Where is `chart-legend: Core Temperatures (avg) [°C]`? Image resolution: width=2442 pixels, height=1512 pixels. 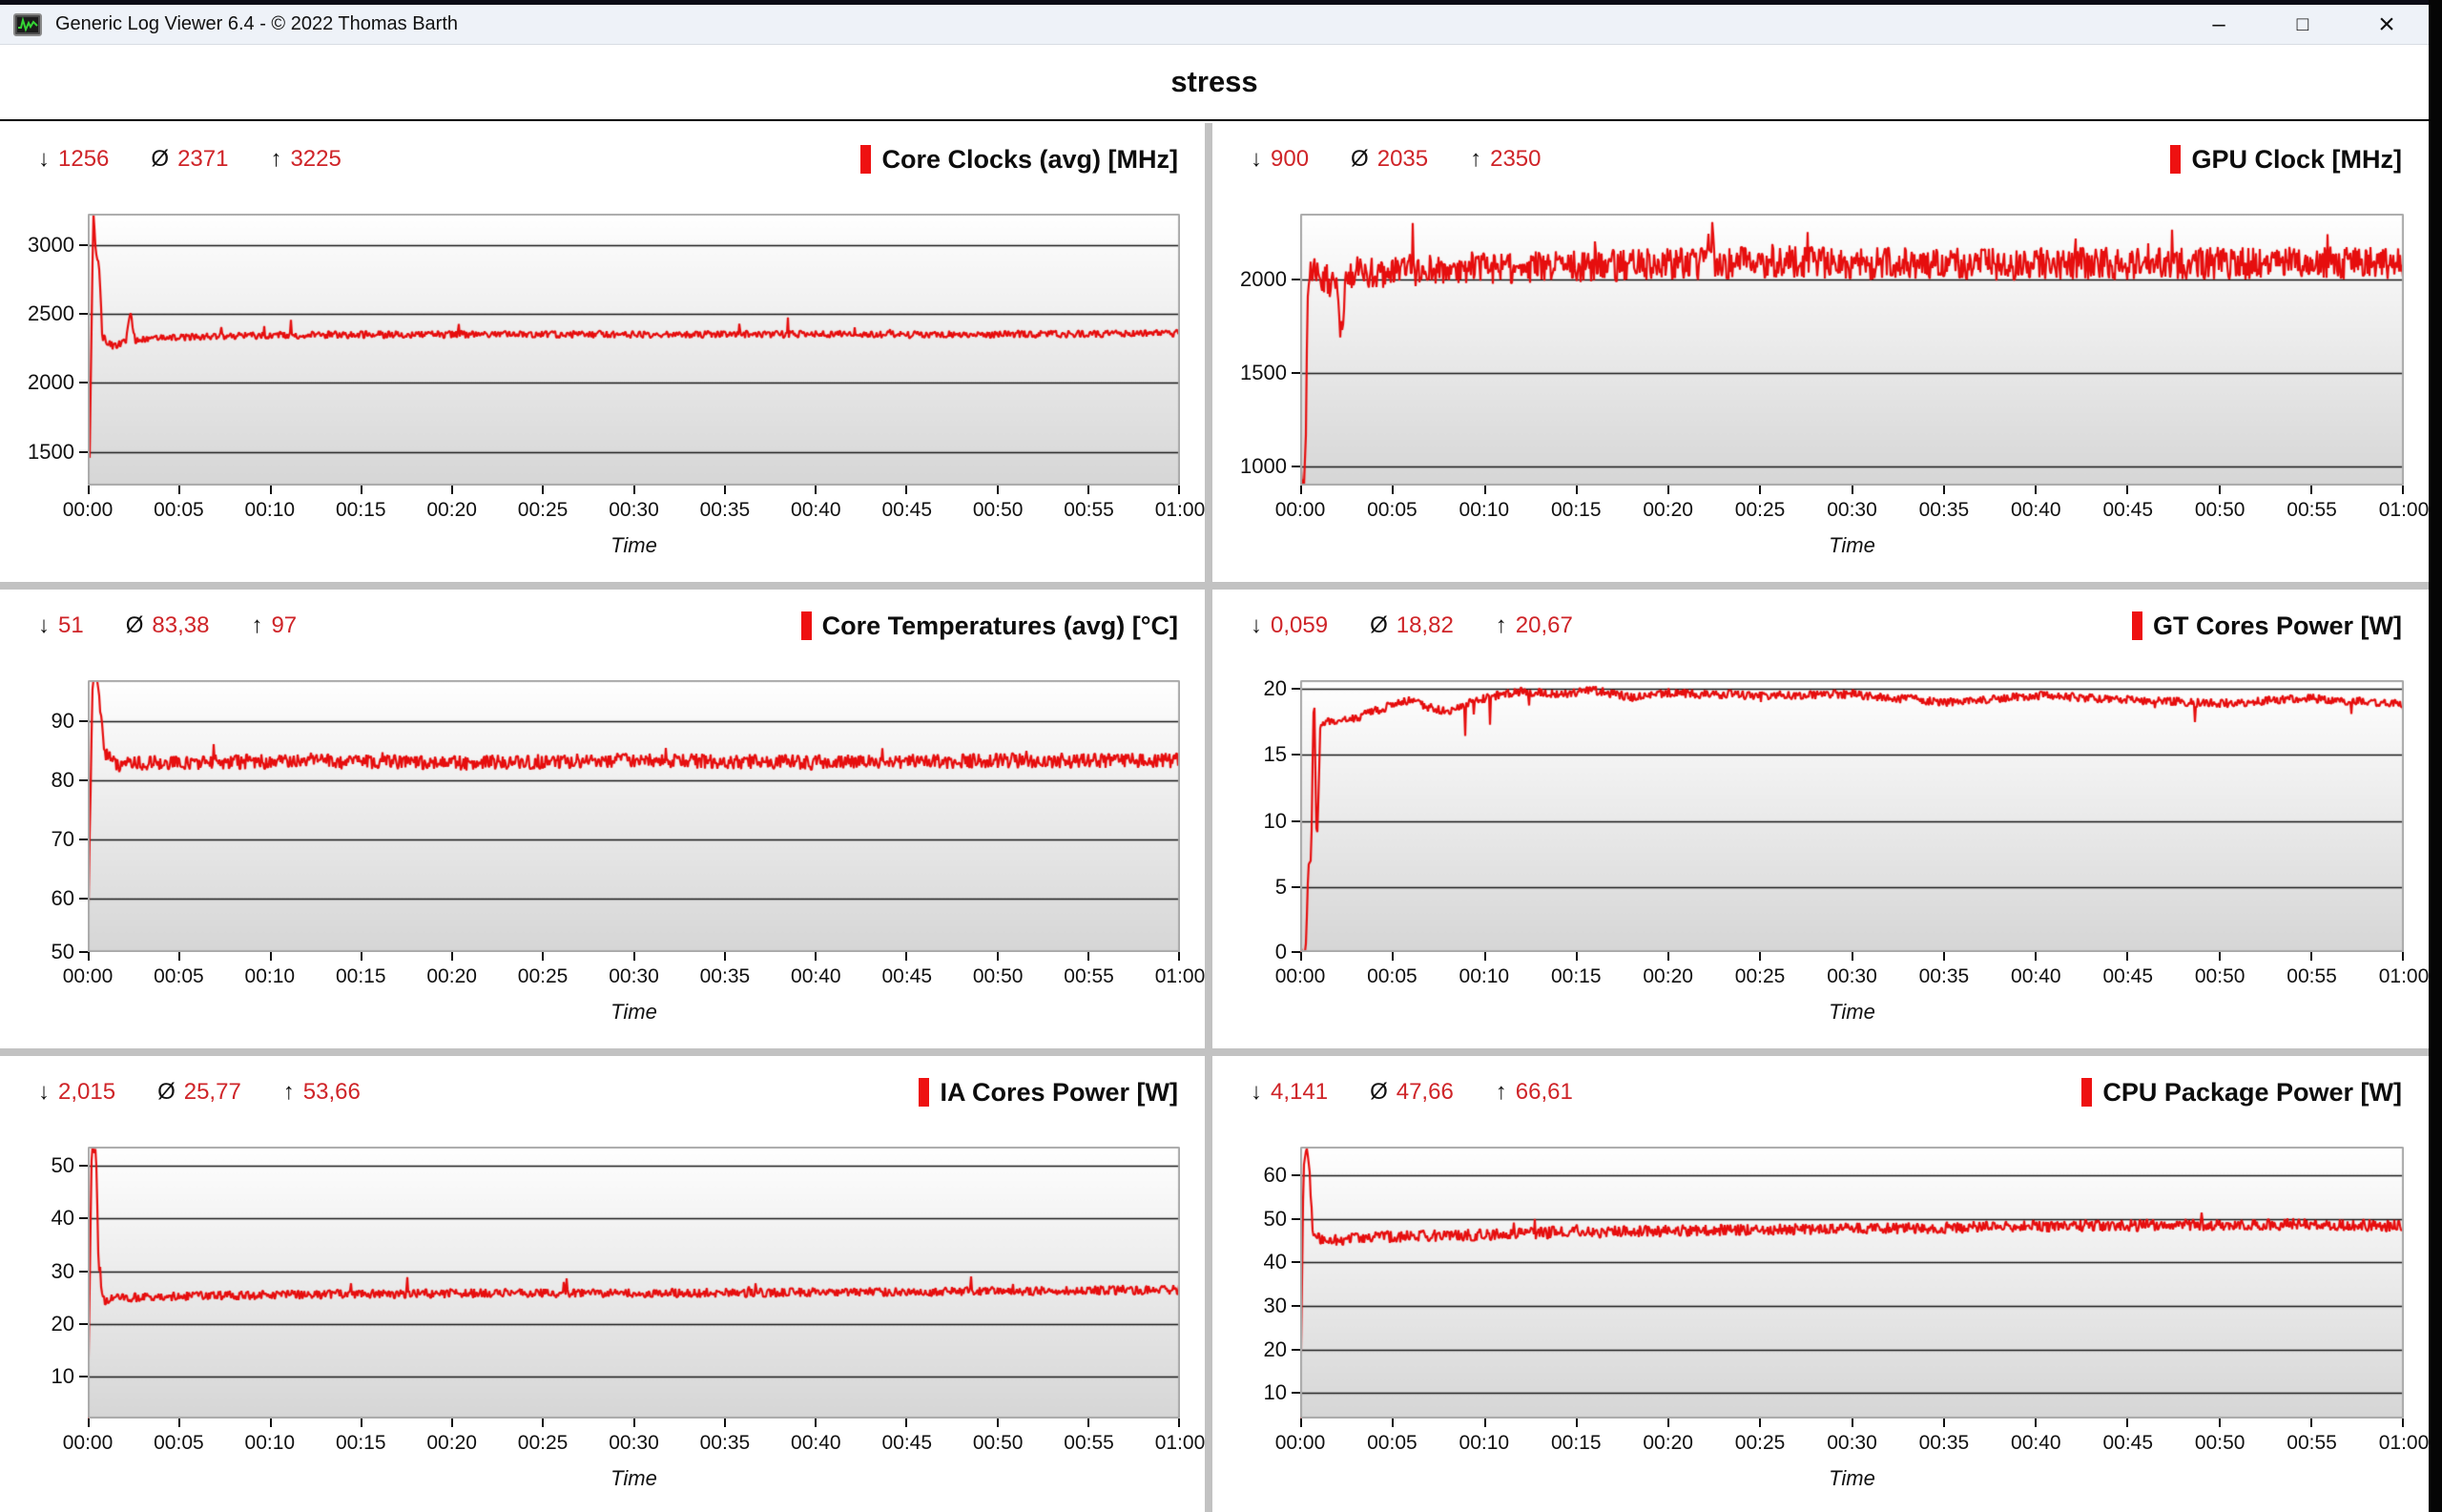
chart-legend: Core Temperatures (avg) [°C] is located at coordinates (989, 626).